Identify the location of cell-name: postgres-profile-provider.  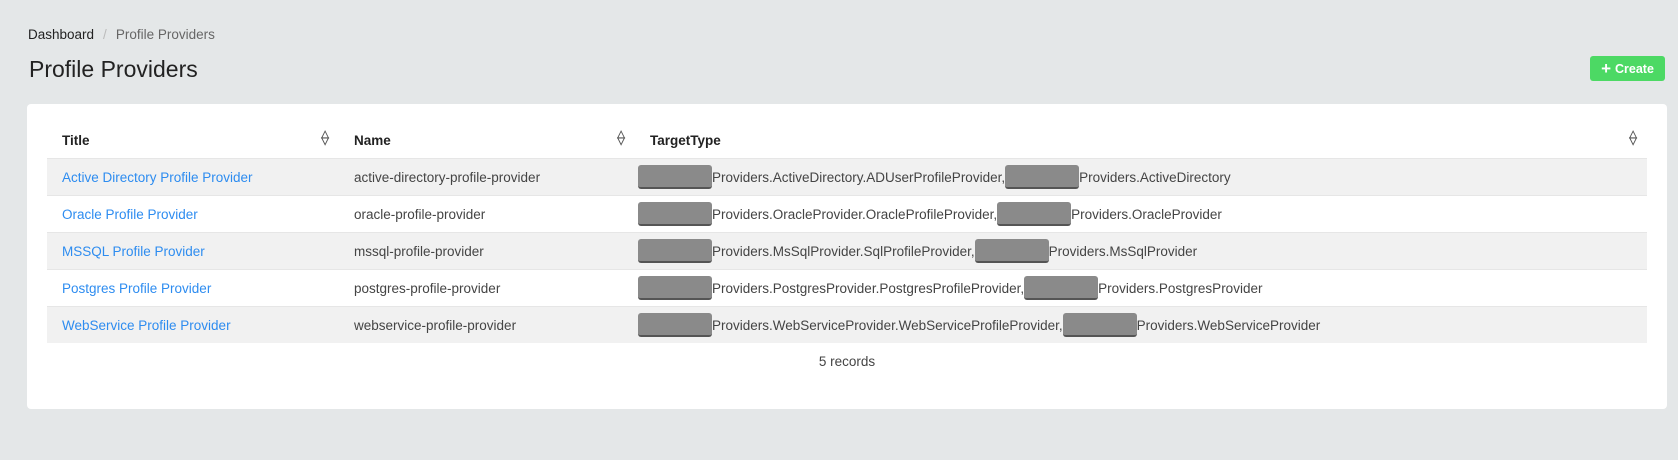
(427, 288).